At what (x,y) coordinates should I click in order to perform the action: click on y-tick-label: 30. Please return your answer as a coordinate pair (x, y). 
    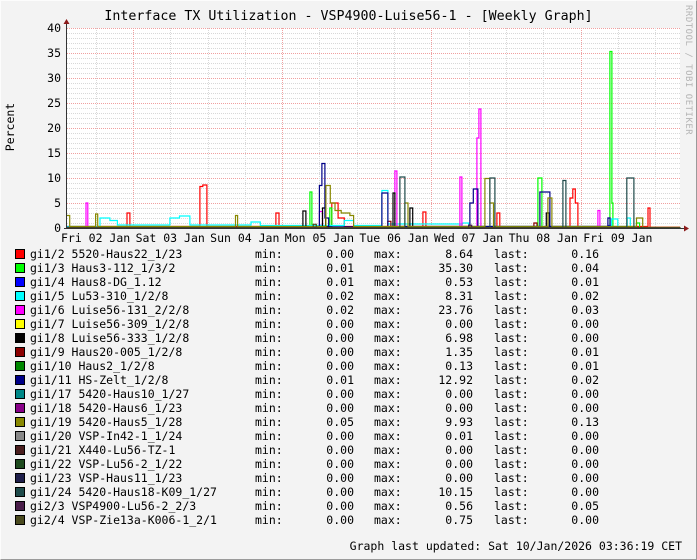
    Looking at the image, I should click on (54, 78).